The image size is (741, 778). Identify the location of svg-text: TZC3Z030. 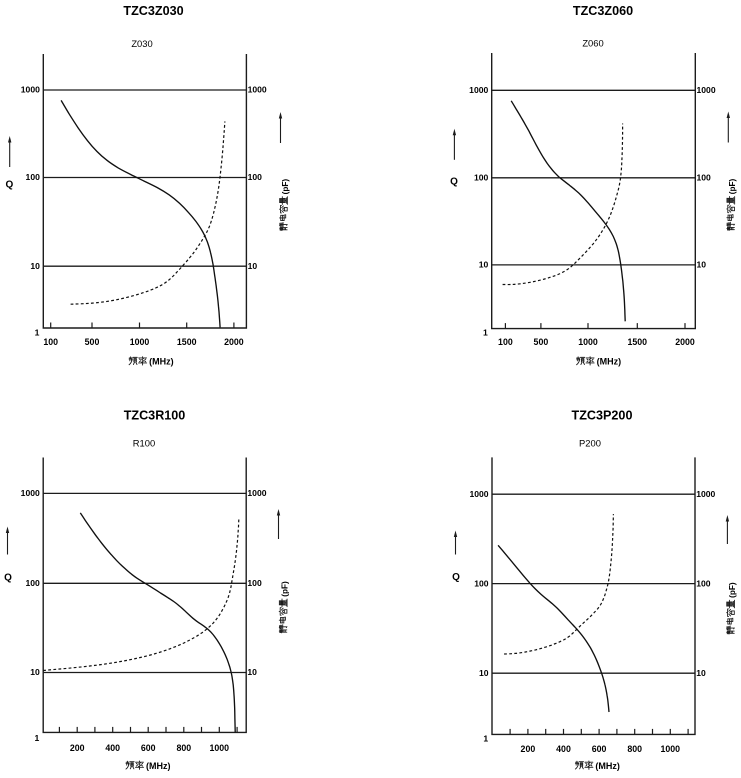
(153, 11).